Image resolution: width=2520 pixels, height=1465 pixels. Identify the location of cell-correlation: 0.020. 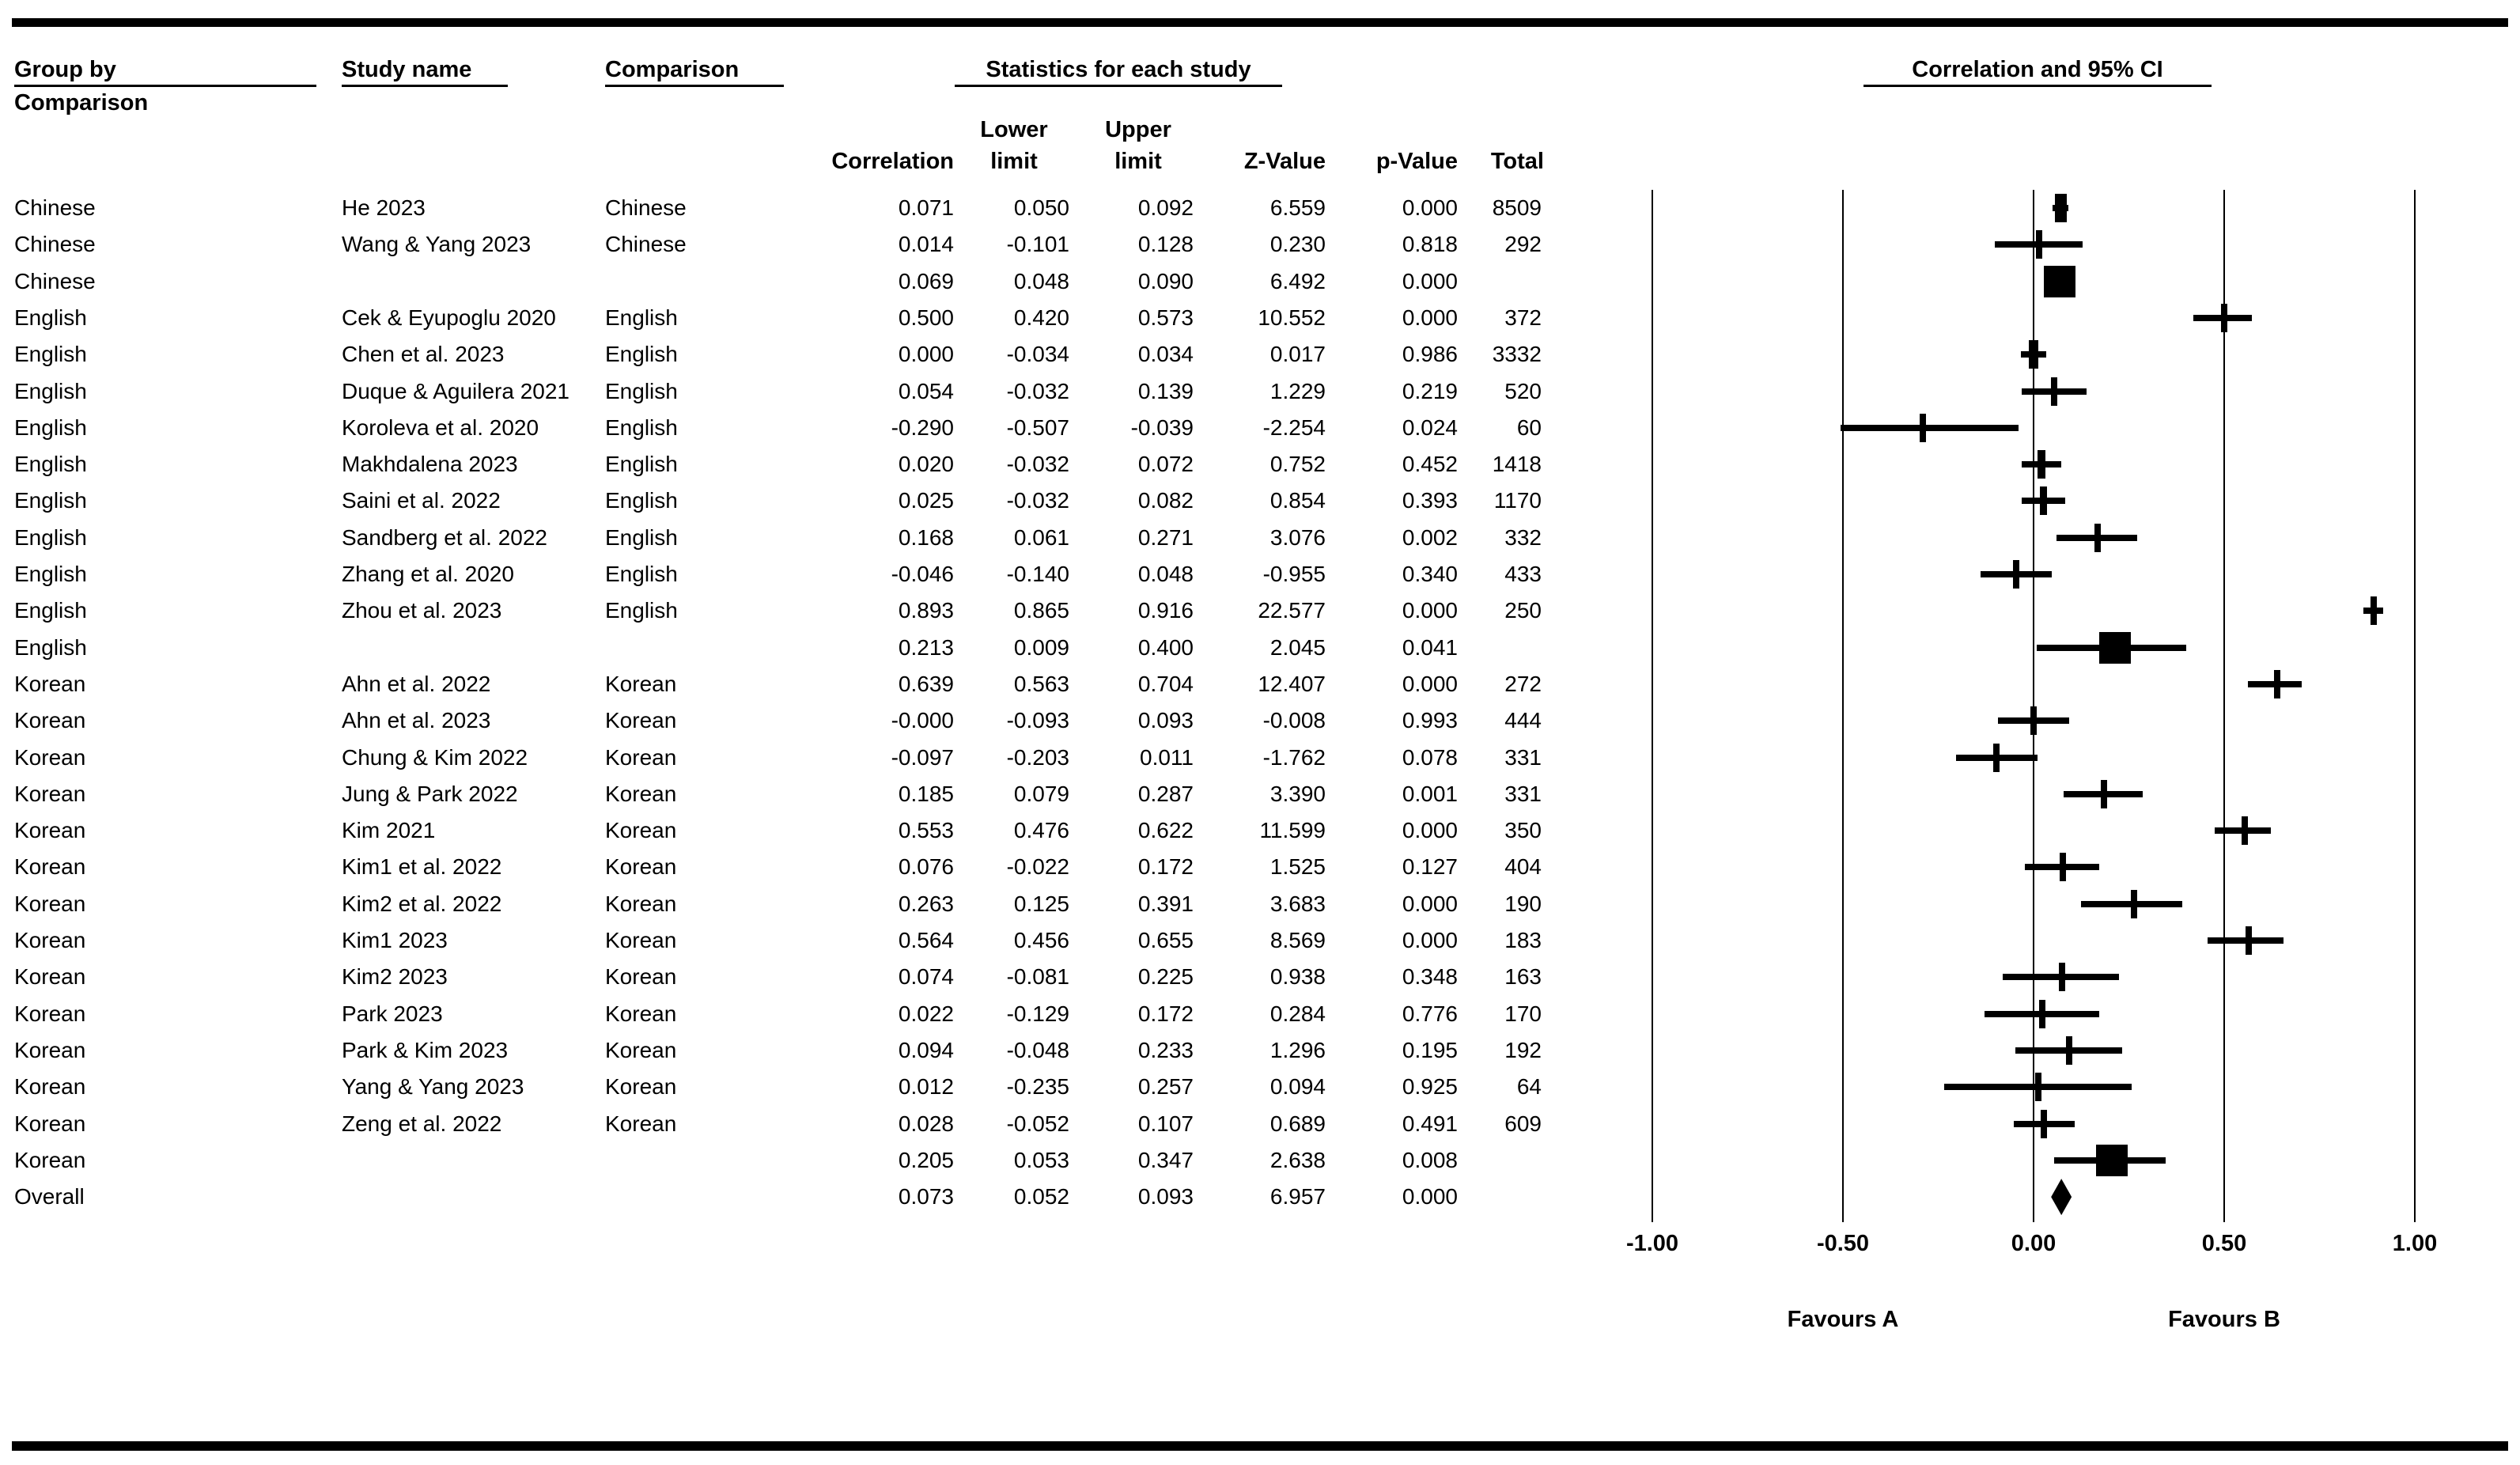
(926, 465).